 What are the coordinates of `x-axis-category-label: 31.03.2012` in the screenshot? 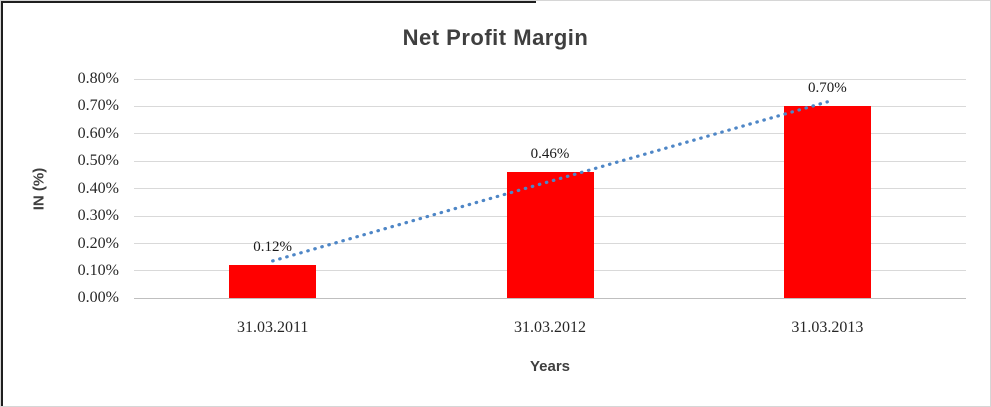 It's located at (550, 327).